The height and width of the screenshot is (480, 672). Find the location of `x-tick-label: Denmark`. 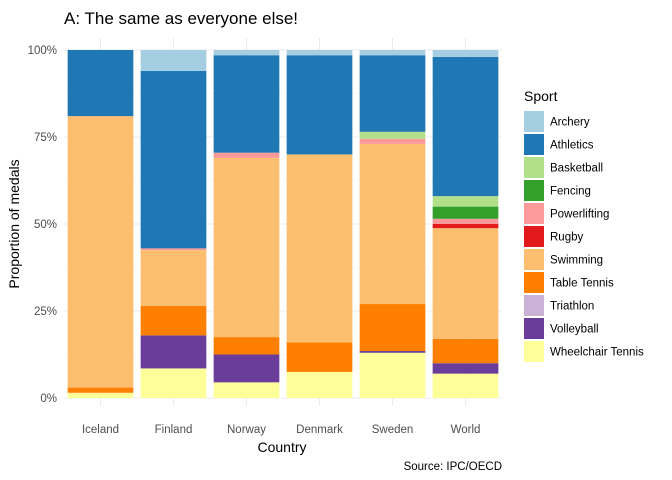

x-tick-label: Denmark is located at coordinates (319, 430).